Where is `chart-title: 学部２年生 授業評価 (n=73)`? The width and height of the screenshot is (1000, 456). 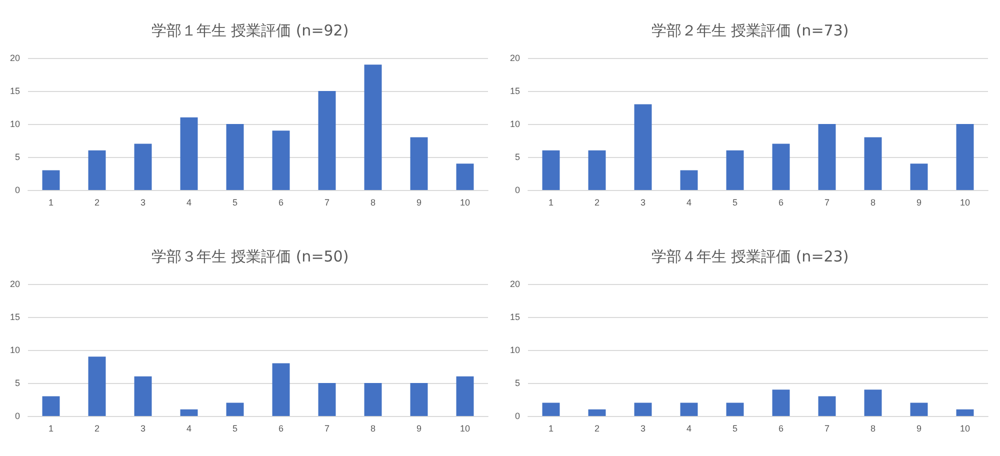
chart-title: 学部２年生 授業評価 (n=73) is located at coordinates (750, 31).